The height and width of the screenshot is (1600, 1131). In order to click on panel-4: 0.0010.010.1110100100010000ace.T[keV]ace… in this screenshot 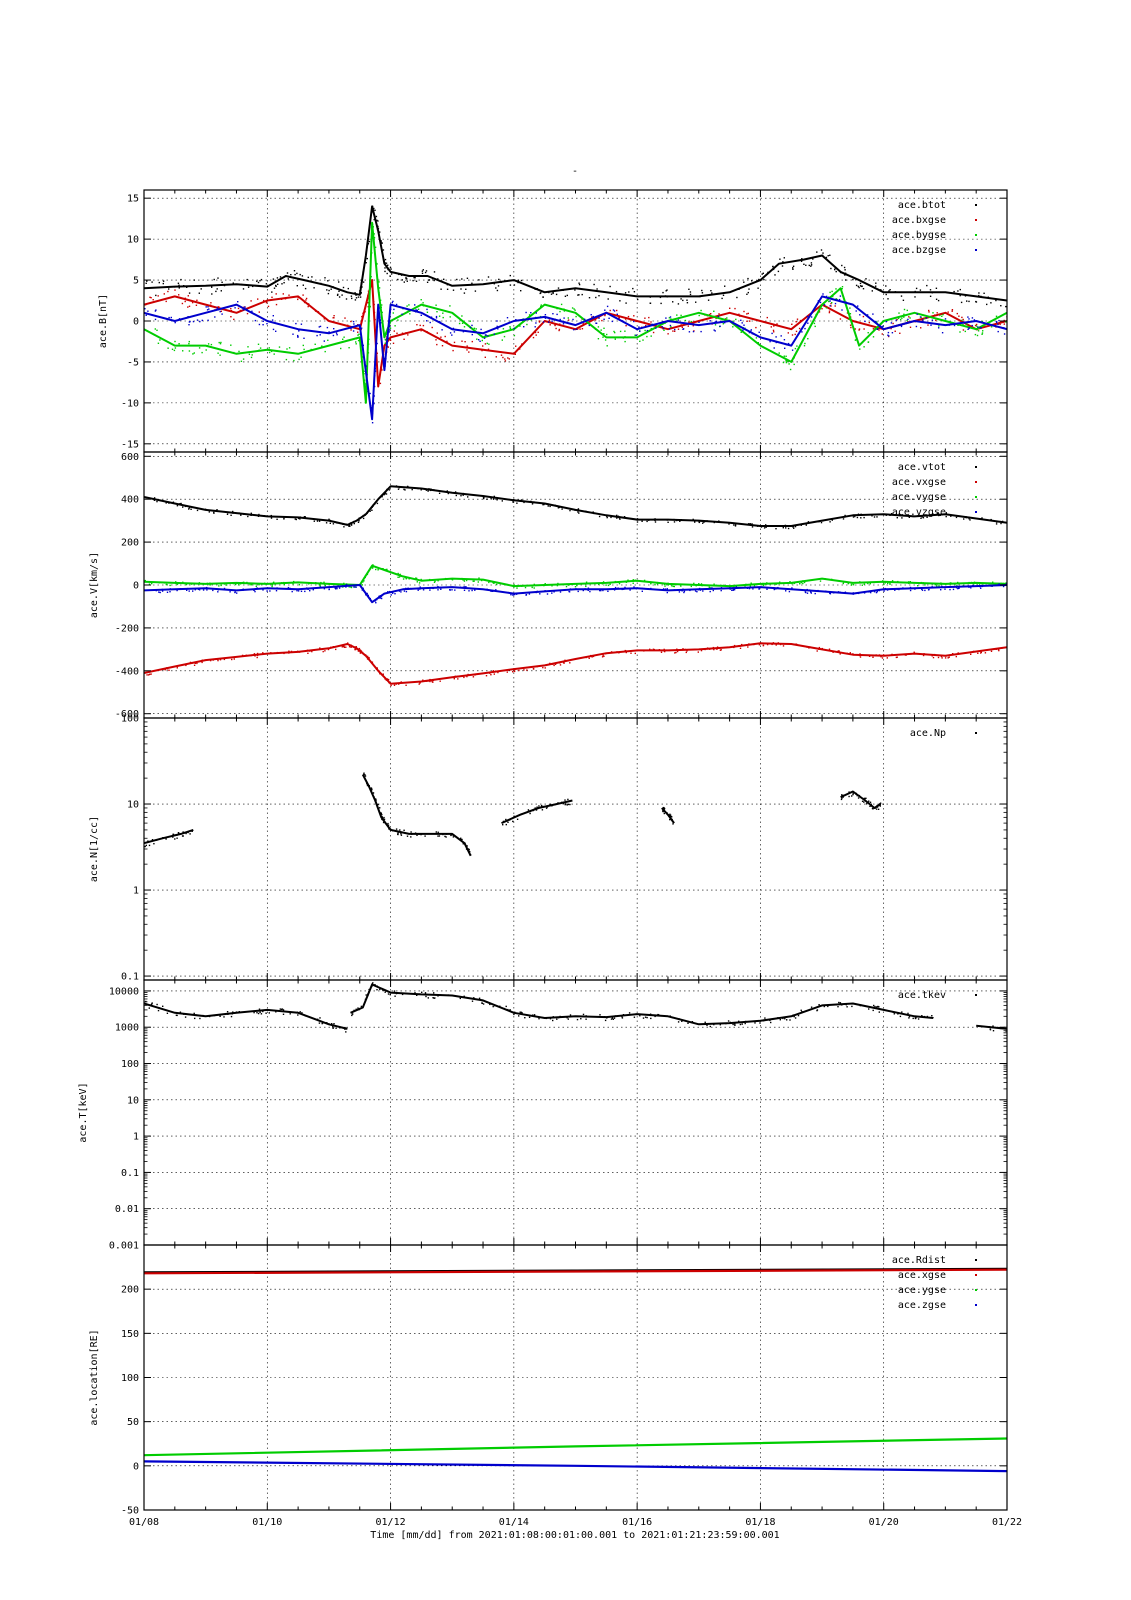, I will do `click(543, 1115)`.